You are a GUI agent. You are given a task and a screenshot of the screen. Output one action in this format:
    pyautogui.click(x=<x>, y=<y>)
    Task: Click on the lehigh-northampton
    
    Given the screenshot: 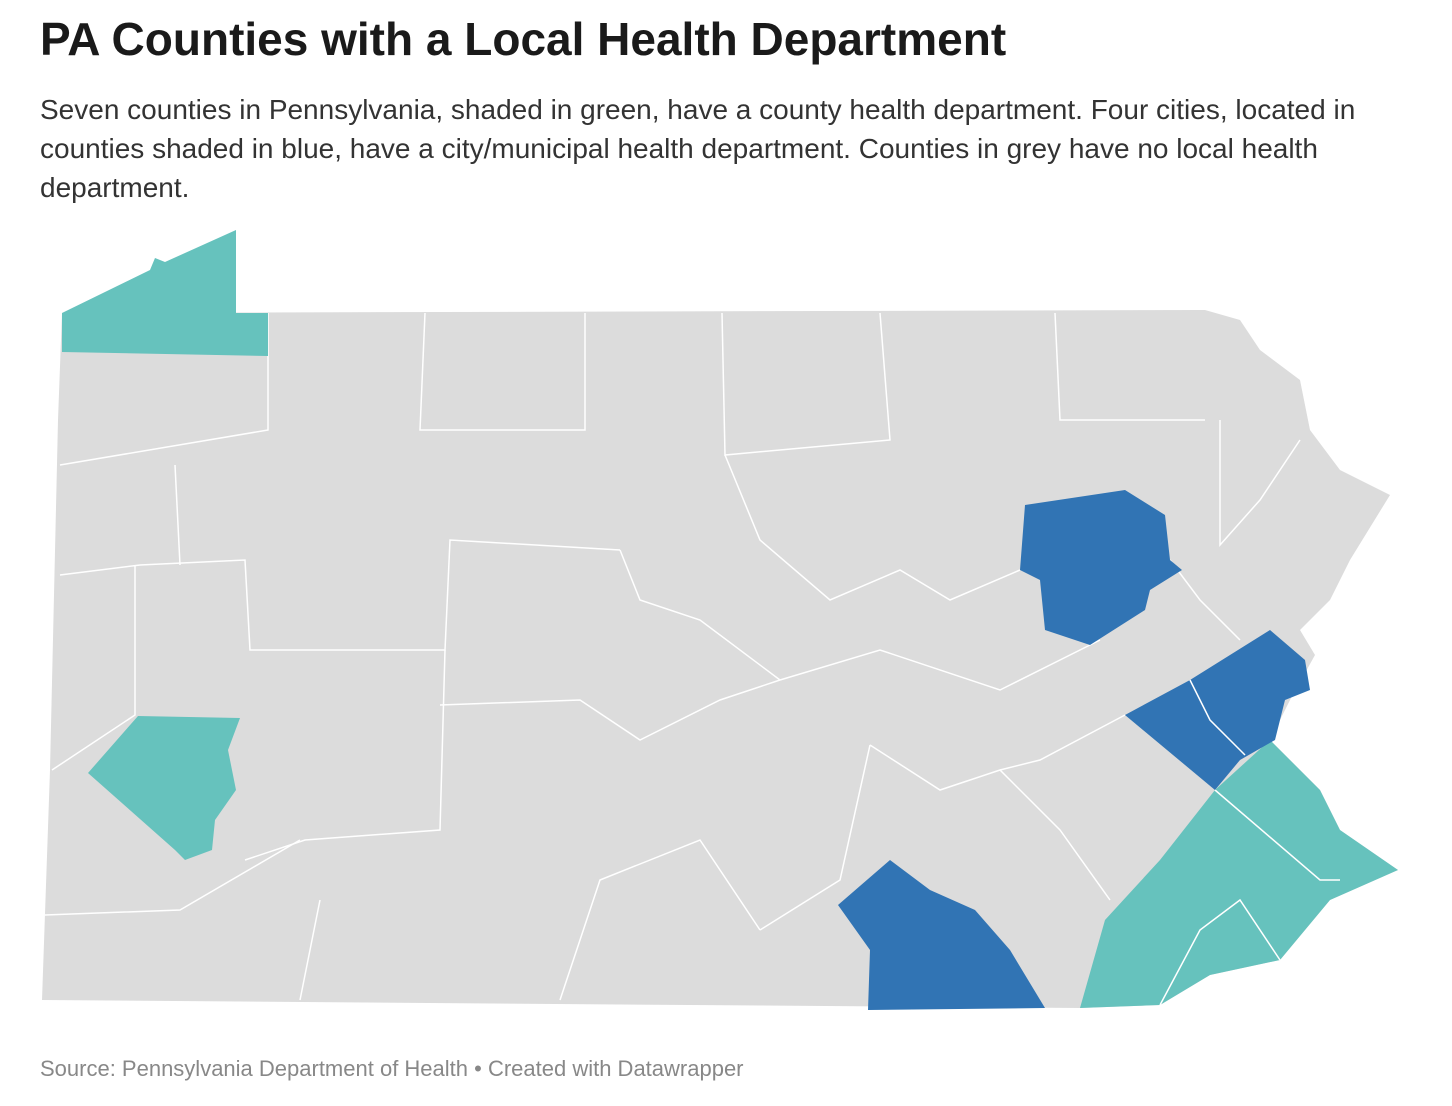 What is the action you would take?
    pyautogui.click(x=1217, y=710)
    